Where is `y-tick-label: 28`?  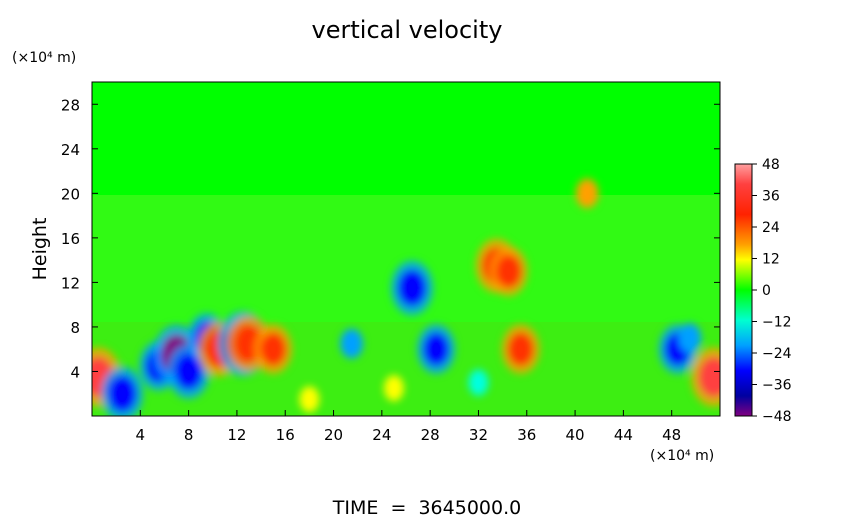
y-tick-label: 28 is located at coordinates (70, 105).